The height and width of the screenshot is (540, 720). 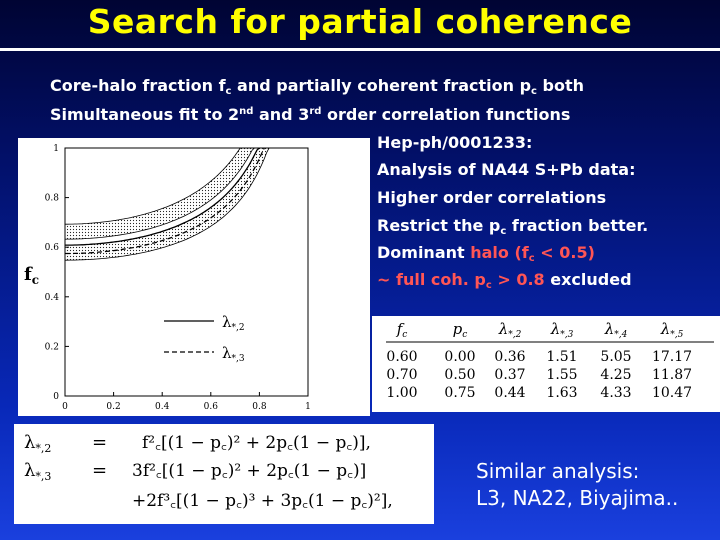 I want to click on y-axis-ticks: 1 0.8 0.6 0.4 0.2 0, so click(x=57, y=273).